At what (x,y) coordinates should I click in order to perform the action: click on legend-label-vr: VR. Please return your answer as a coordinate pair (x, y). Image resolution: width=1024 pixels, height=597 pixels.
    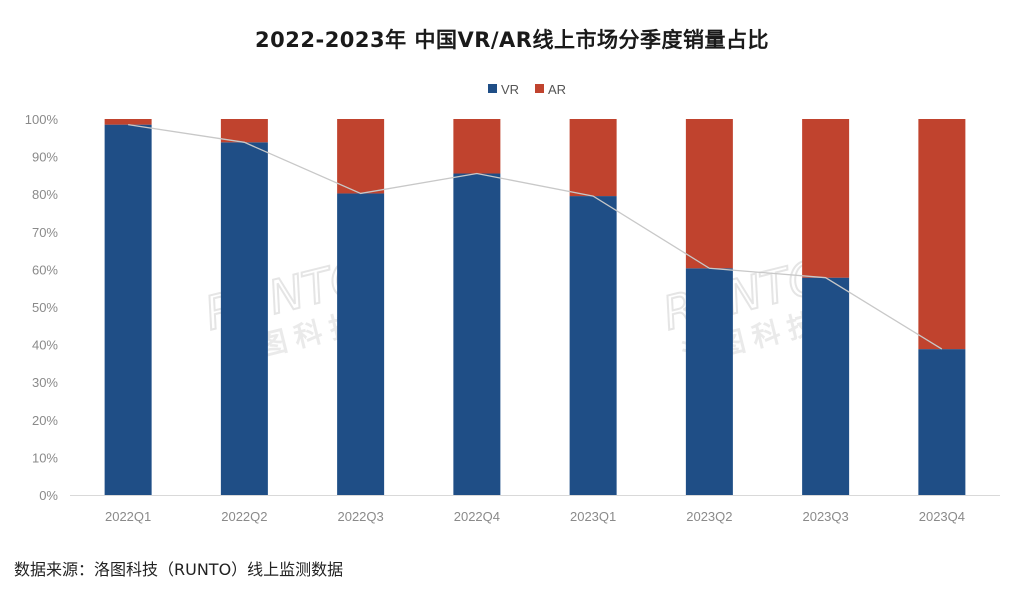
    Looking at the image, I should click on (510, 89).